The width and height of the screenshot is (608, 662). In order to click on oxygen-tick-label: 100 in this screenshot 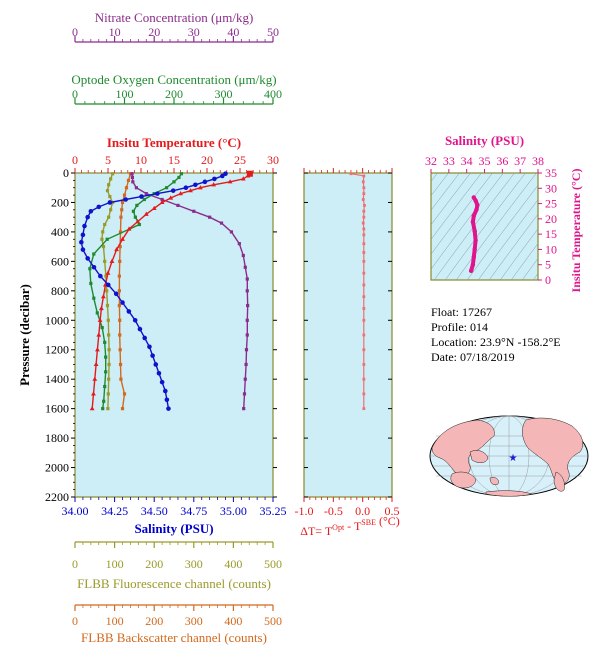, I will do `click(125, 94)`.